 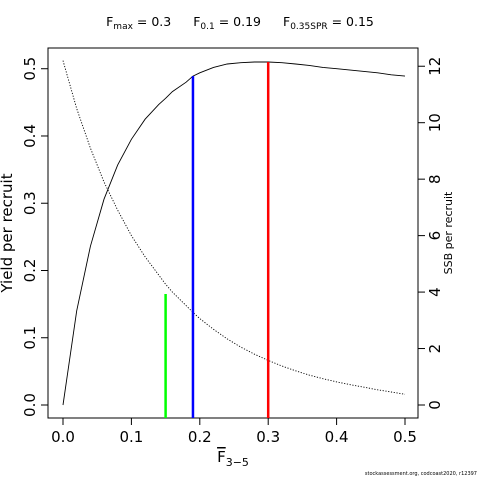 I want to click on x-axis-label: F3−5, so click(x=233, y=458).